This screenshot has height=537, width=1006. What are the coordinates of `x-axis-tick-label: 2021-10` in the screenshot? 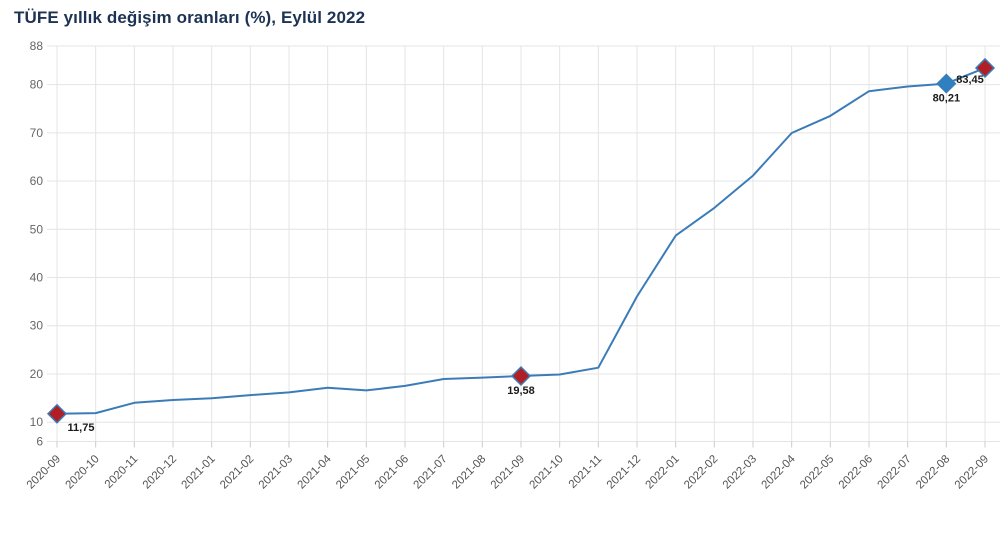 It's located at (546, 472).